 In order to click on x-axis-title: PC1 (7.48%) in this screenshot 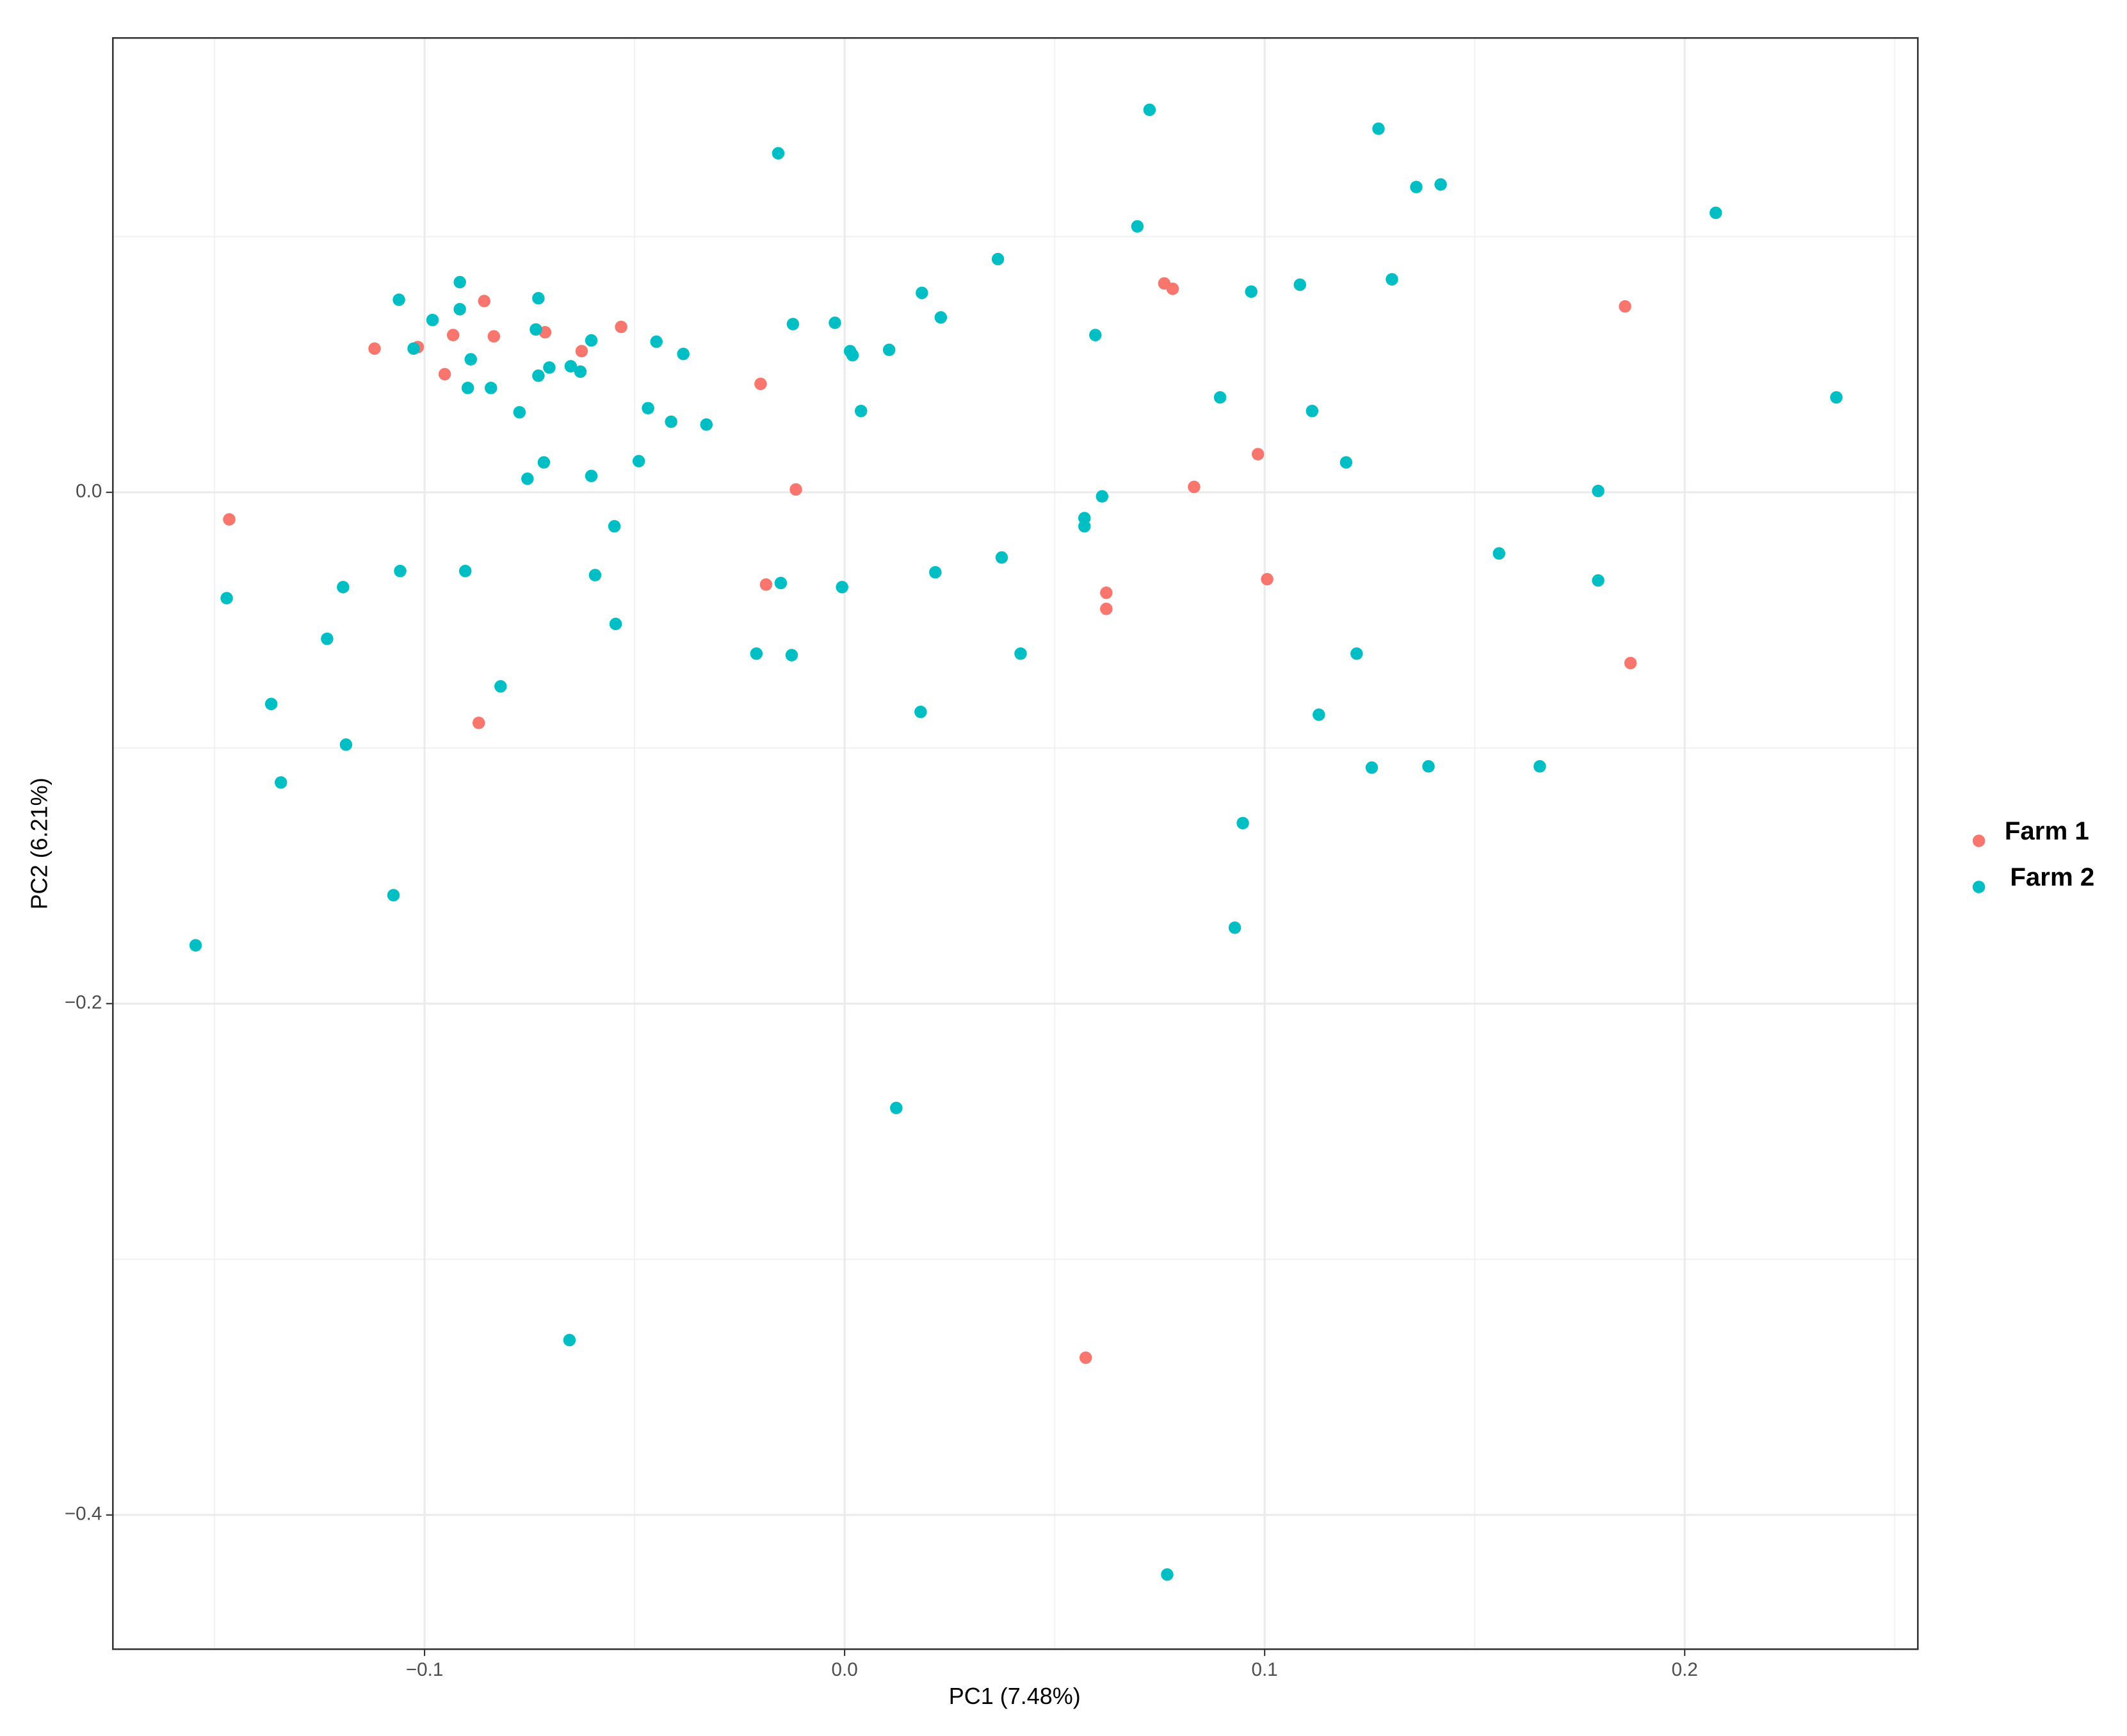, I will do `click(1015, 1696)`.